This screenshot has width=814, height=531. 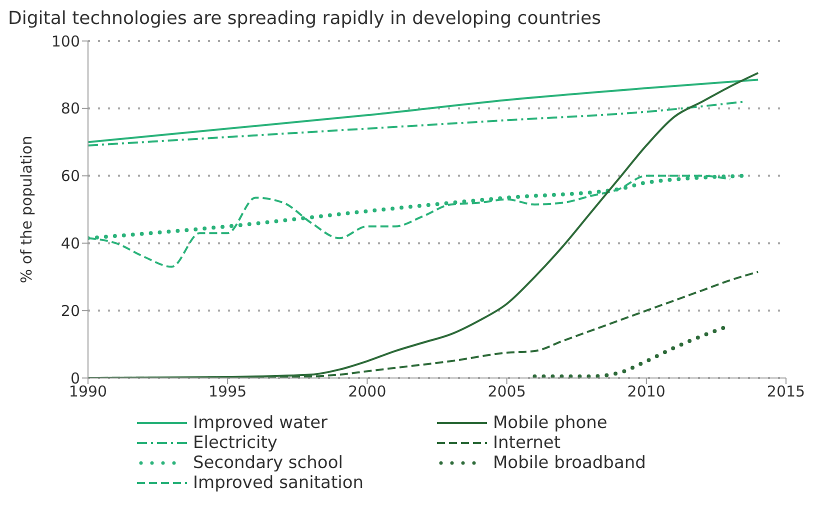 What do you see at coordinates (65, 41) in the screenshot?
I see `y-tick-label: 100` at bounding box center [65, 41].